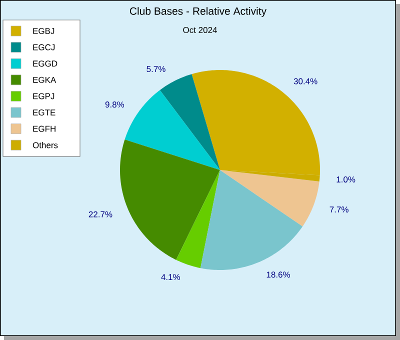  Describe the element at coordinates (114, 105) in the screenshot. I see `data-label: 9.8%` at that location.